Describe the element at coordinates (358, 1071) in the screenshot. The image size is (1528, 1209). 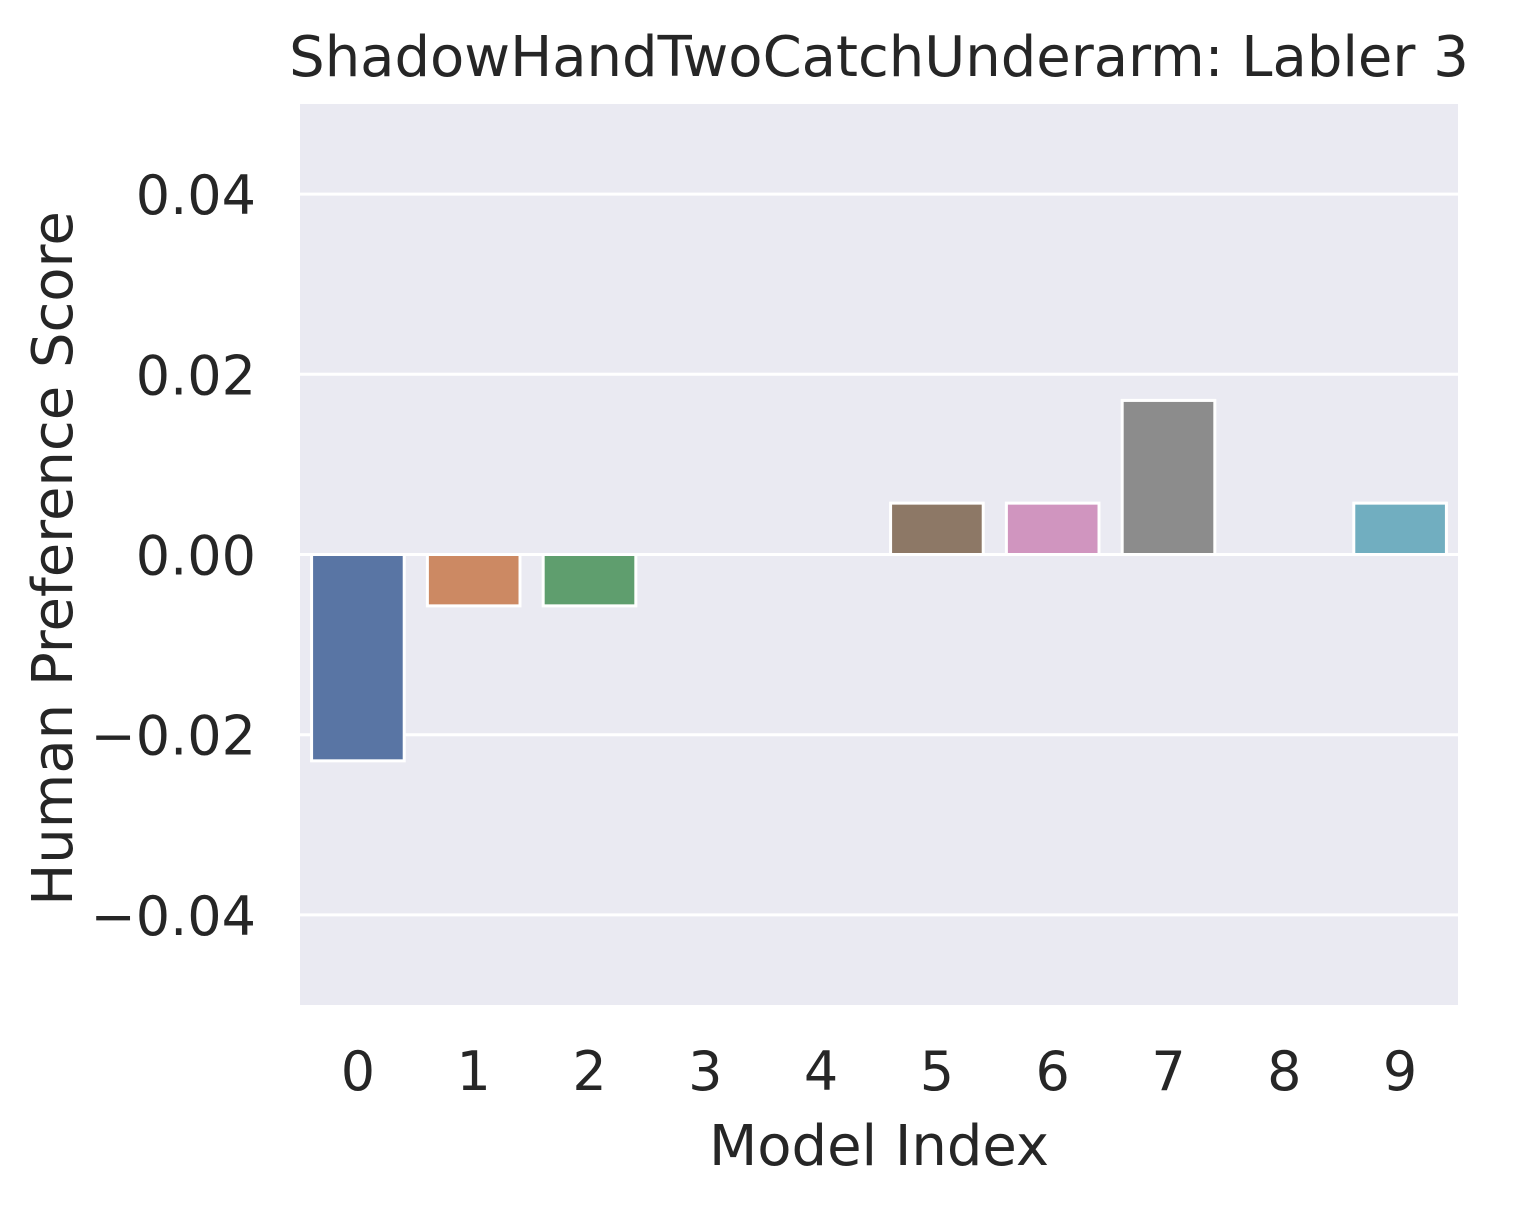
I see `x-tick-label: 0` at that location.